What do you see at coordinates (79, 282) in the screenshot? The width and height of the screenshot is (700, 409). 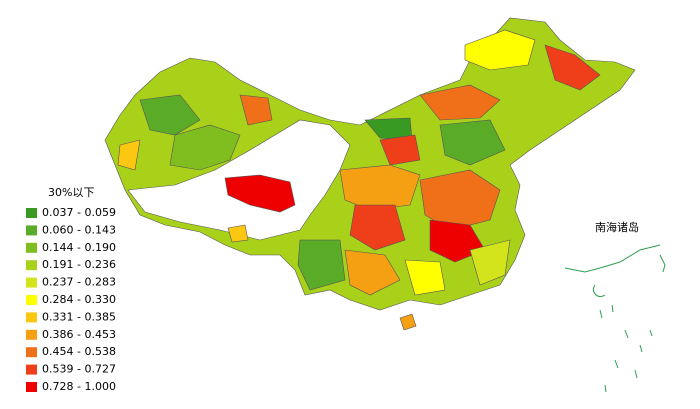 I see `legend-label: 0.237 - 0.283` at bounding box center [79, 282].